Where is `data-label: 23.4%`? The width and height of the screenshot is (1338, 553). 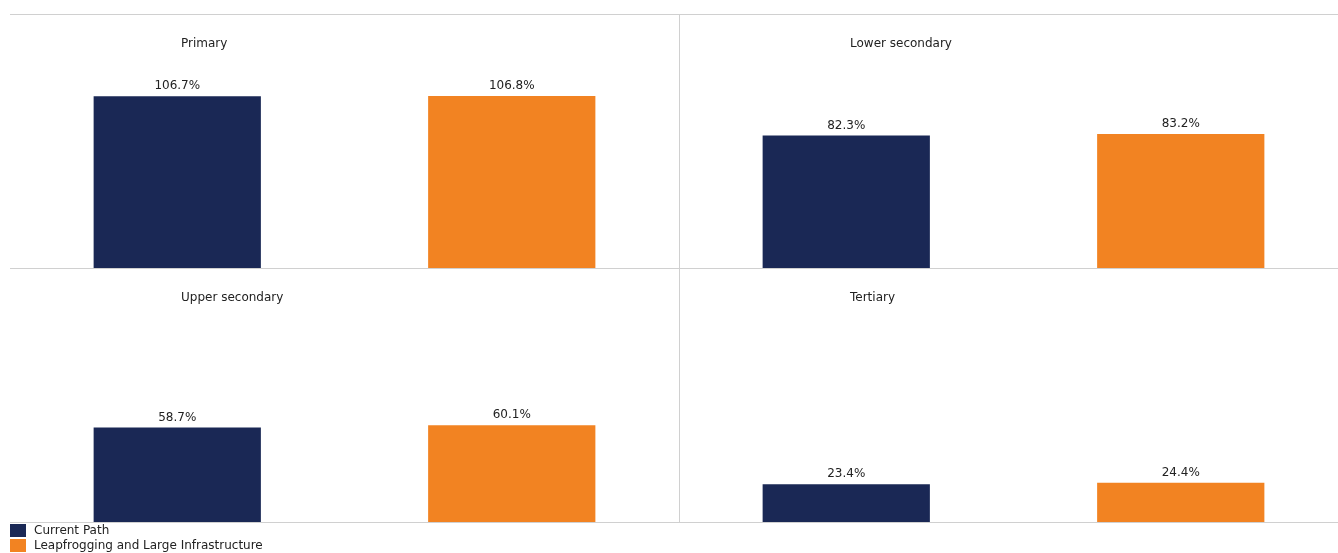
data-label: 23.4% is located at coordinates (846, 473).